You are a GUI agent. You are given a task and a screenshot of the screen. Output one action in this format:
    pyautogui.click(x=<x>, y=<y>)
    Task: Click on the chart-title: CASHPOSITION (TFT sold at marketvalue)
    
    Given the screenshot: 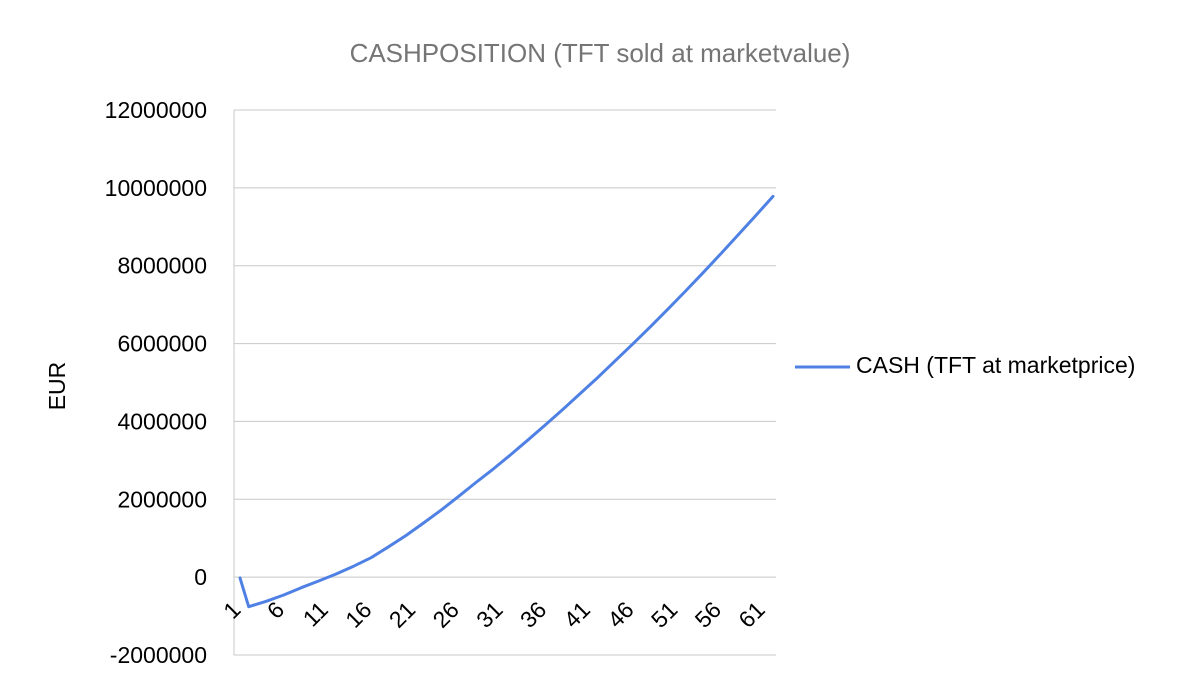 What is the action you would take?
    pyautogui.click(x=600, y=53)
    